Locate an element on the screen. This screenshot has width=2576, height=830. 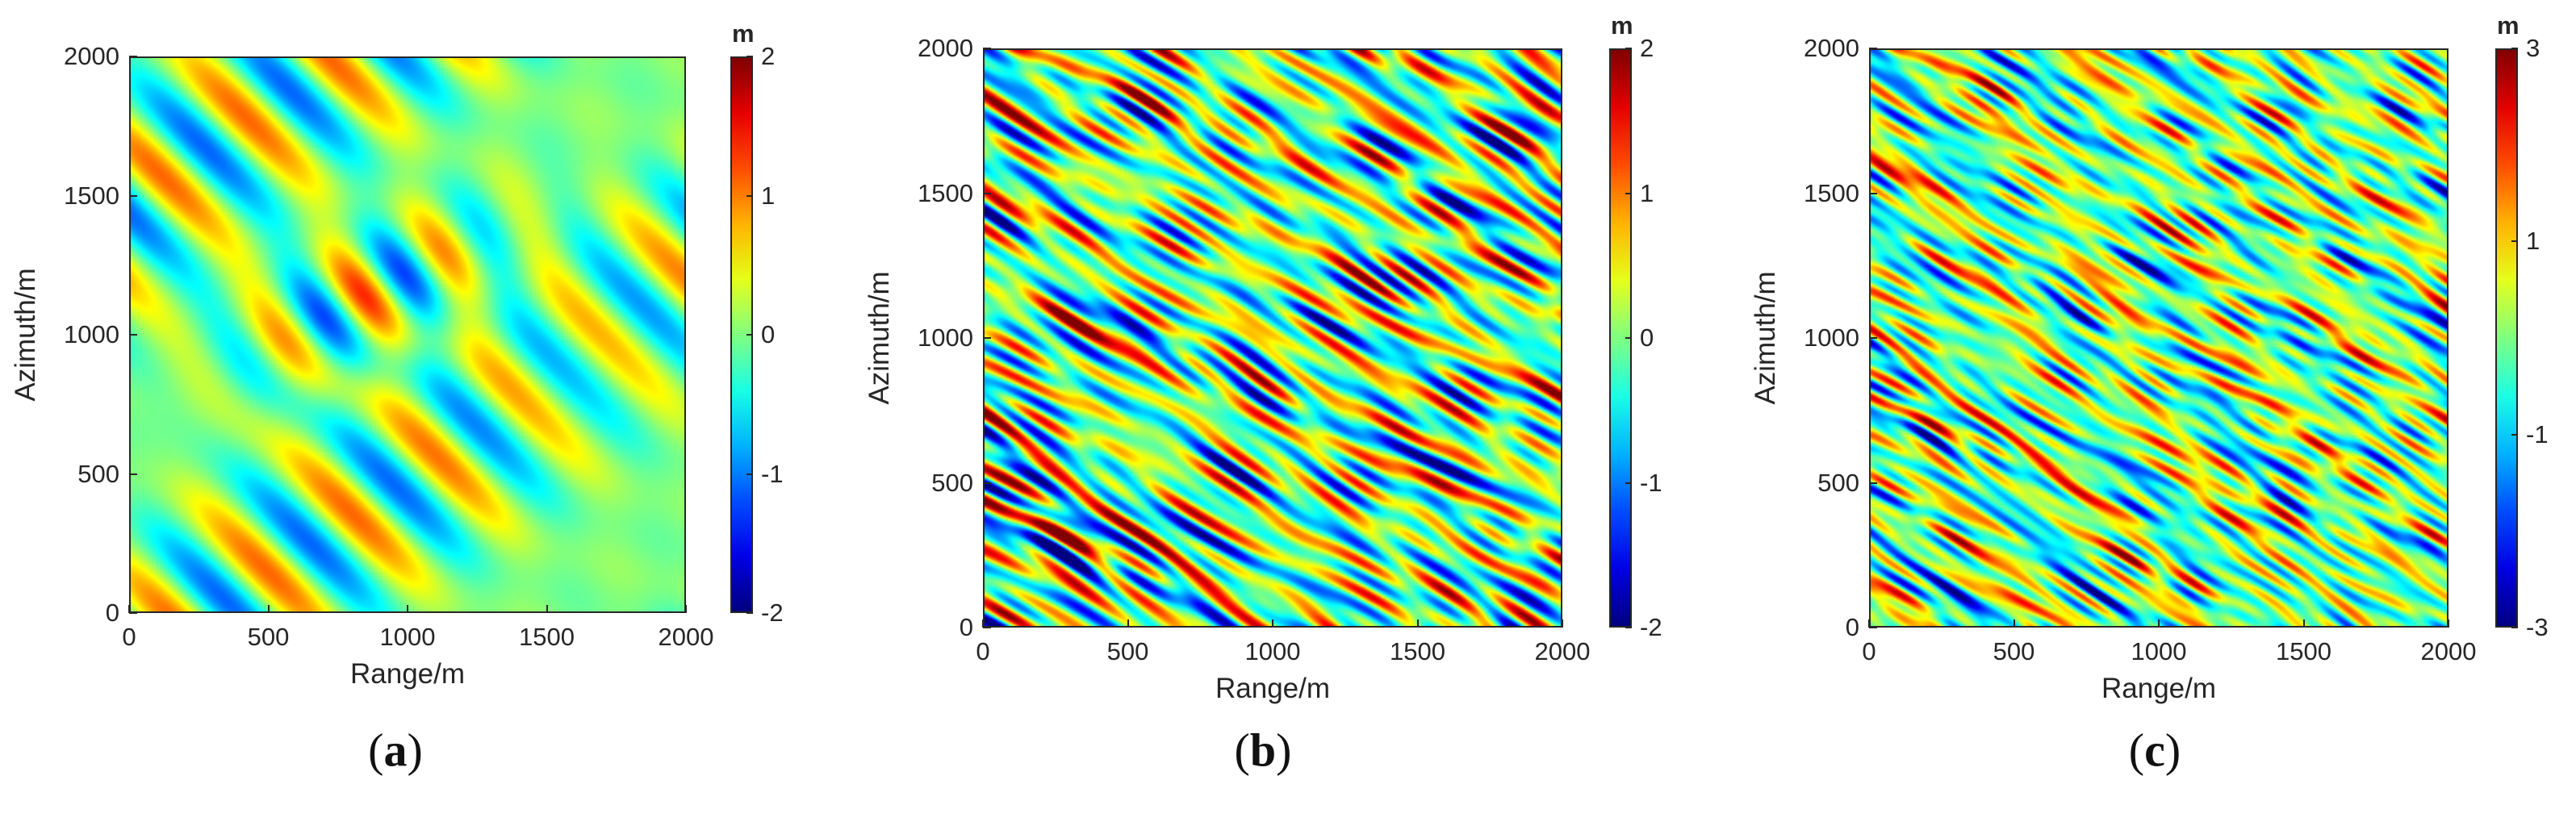
heatmap-a is located at coordinates (407, 334).